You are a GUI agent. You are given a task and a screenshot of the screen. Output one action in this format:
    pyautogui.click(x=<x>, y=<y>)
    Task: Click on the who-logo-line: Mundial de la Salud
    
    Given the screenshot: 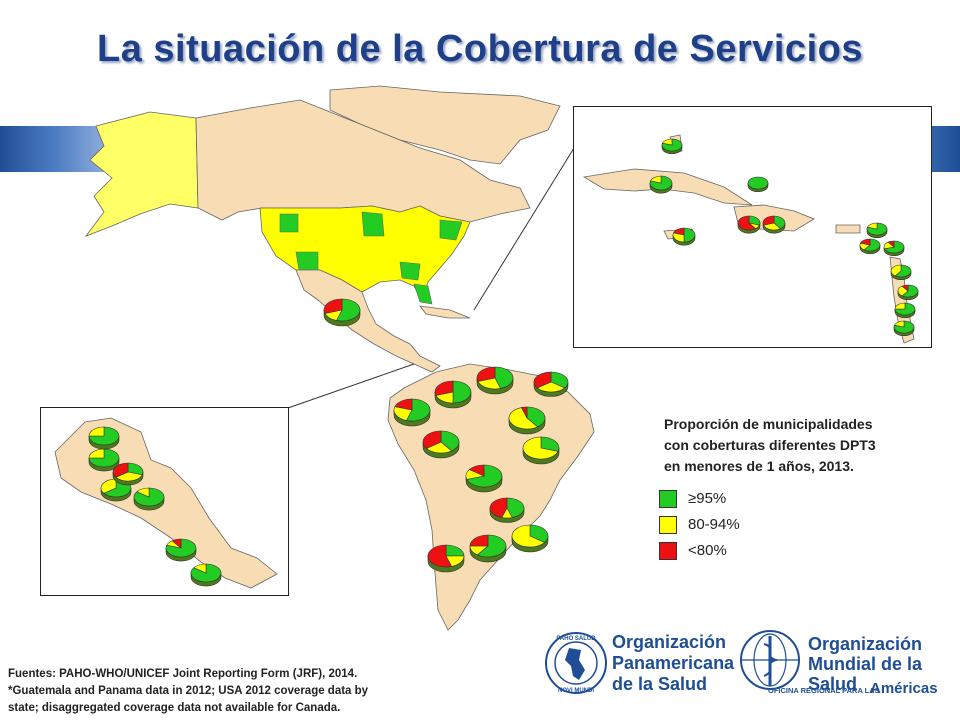 What is the action you would take?
    pyautogui.click(x=865, y=674)
    